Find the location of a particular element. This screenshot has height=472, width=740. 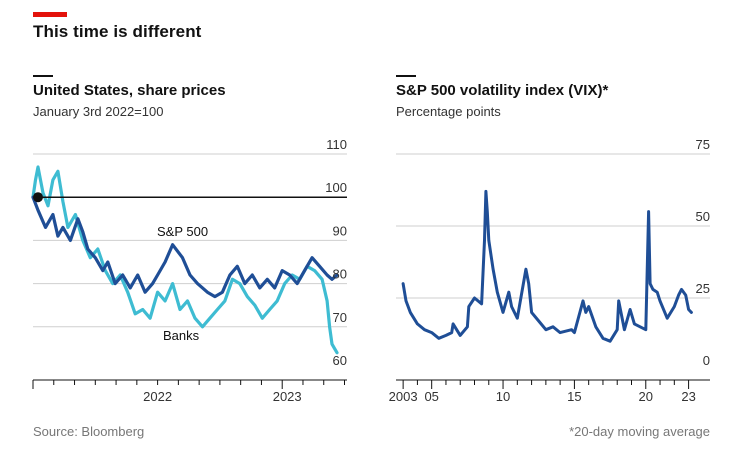

left-chart-title: United States, share prices is located at coordinates (129, 90).